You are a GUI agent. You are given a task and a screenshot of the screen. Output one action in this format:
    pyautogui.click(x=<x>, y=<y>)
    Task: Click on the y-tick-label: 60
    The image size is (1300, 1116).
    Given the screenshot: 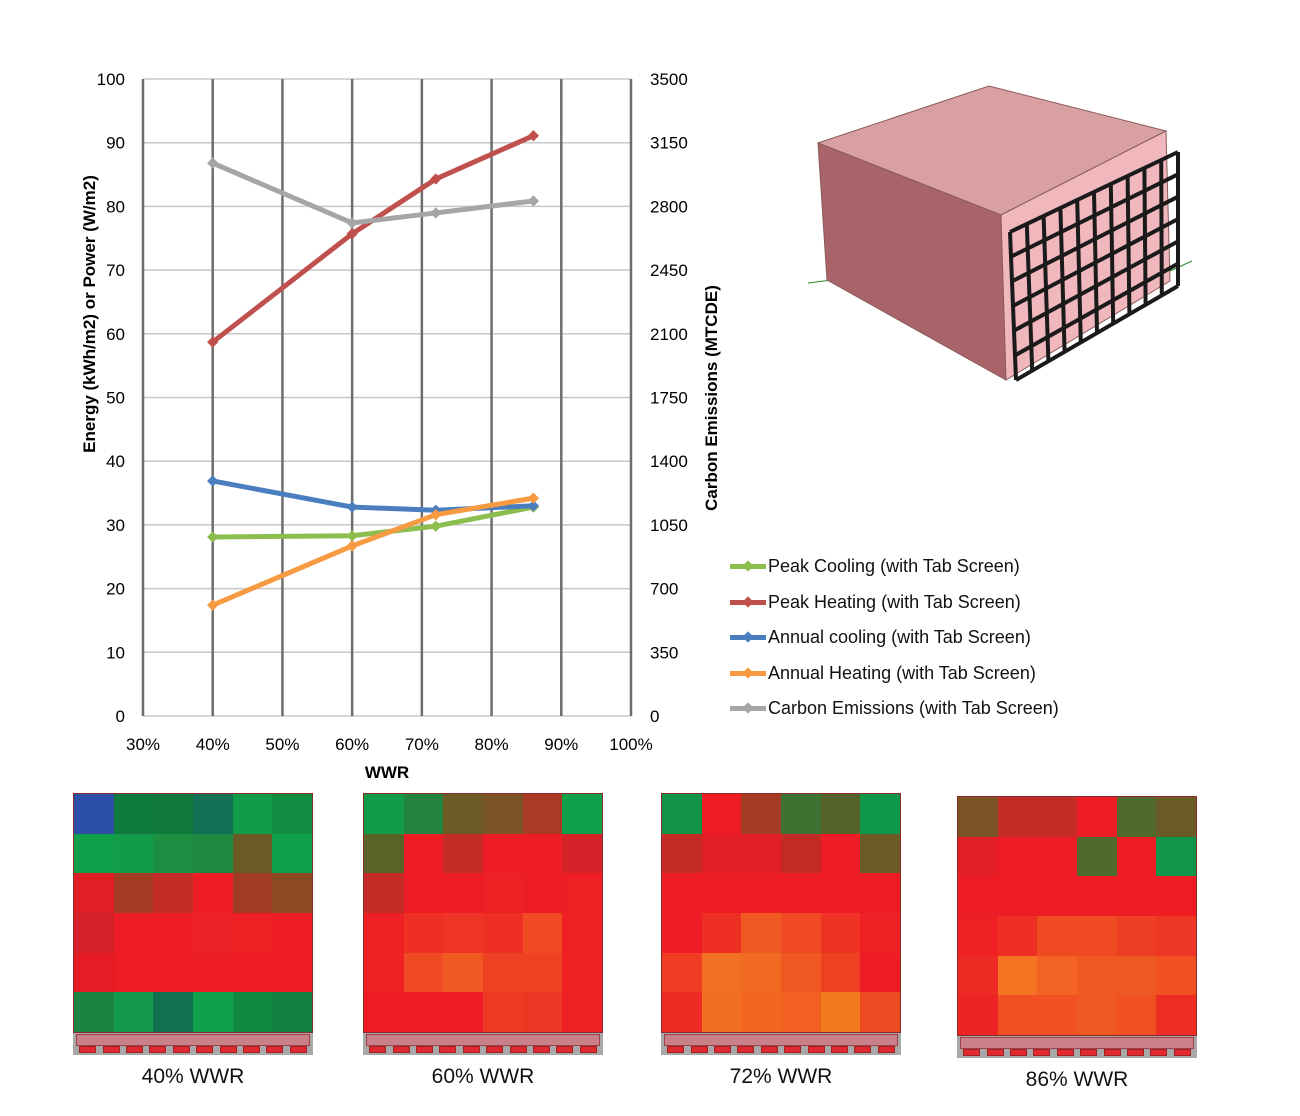 What is the action you would take?
    pyautogui.click(x=115, y=334)
    